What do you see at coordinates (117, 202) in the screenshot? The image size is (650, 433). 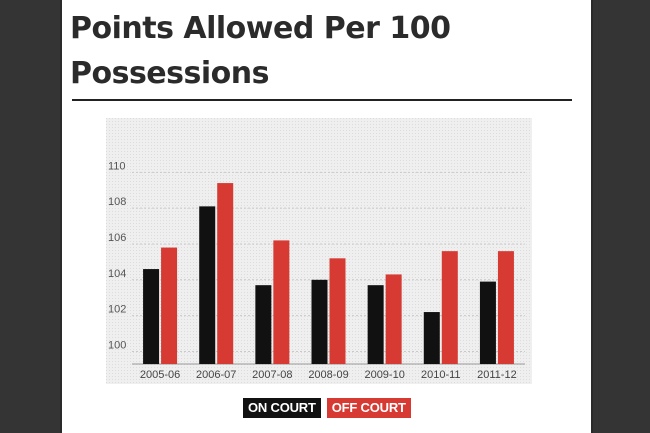 I see `y-tick-label: 108` at bounding box center [117, 202].